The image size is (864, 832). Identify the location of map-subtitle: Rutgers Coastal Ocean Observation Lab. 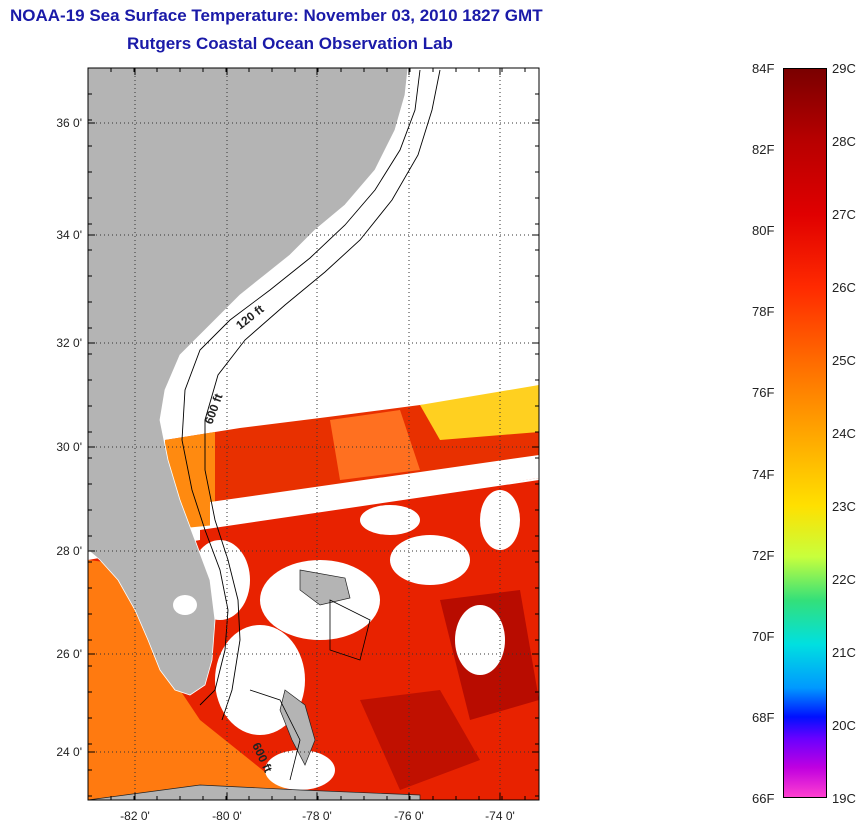
(290, 43).